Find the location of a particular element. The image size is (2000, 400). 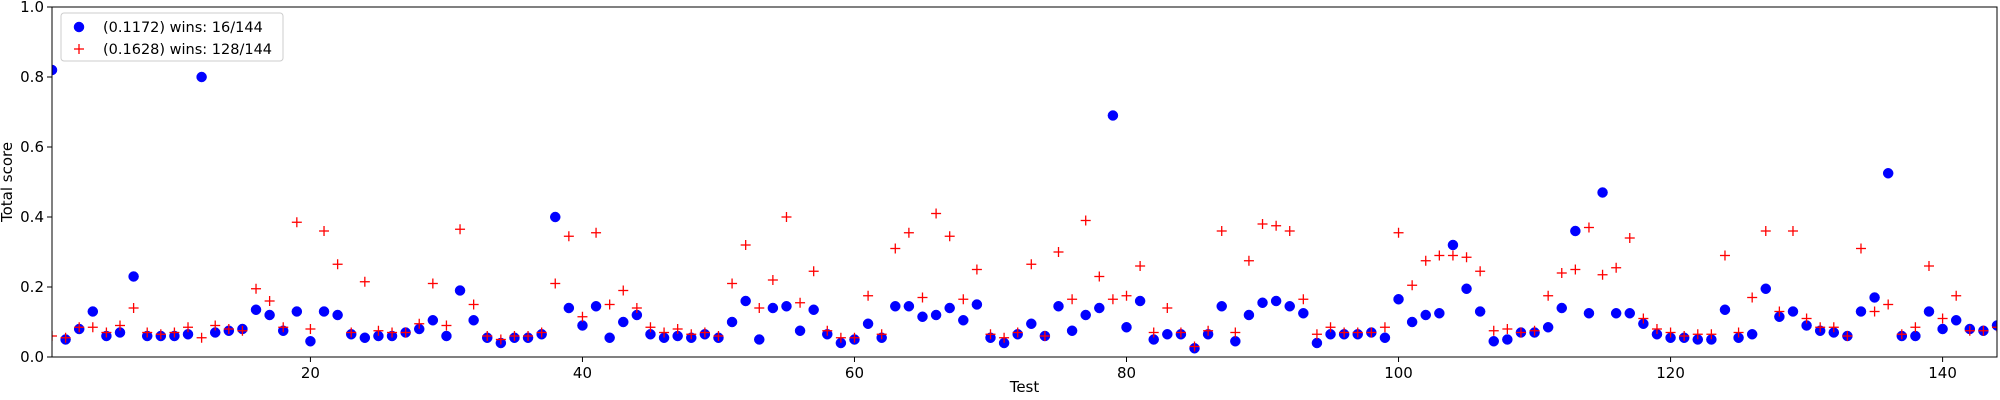

y-tick-label: 0.8 is located at coordinates (32, 77).